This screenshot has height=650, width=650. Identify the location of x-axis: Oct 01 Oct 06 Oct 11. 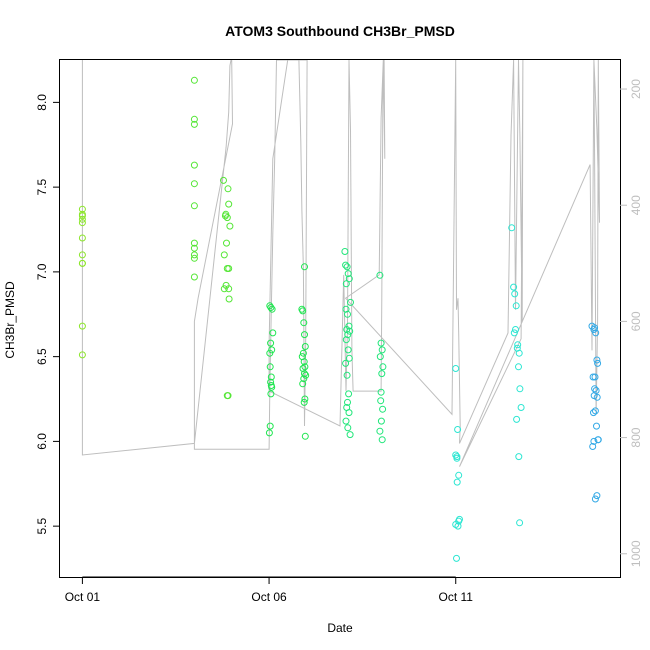
(269, 590).